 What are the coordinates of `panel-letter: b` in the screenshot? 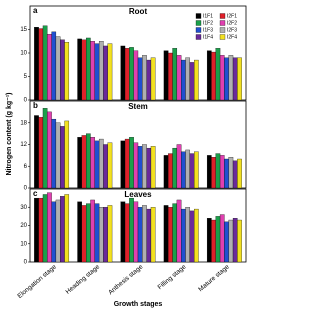 It's located at (35, 105).